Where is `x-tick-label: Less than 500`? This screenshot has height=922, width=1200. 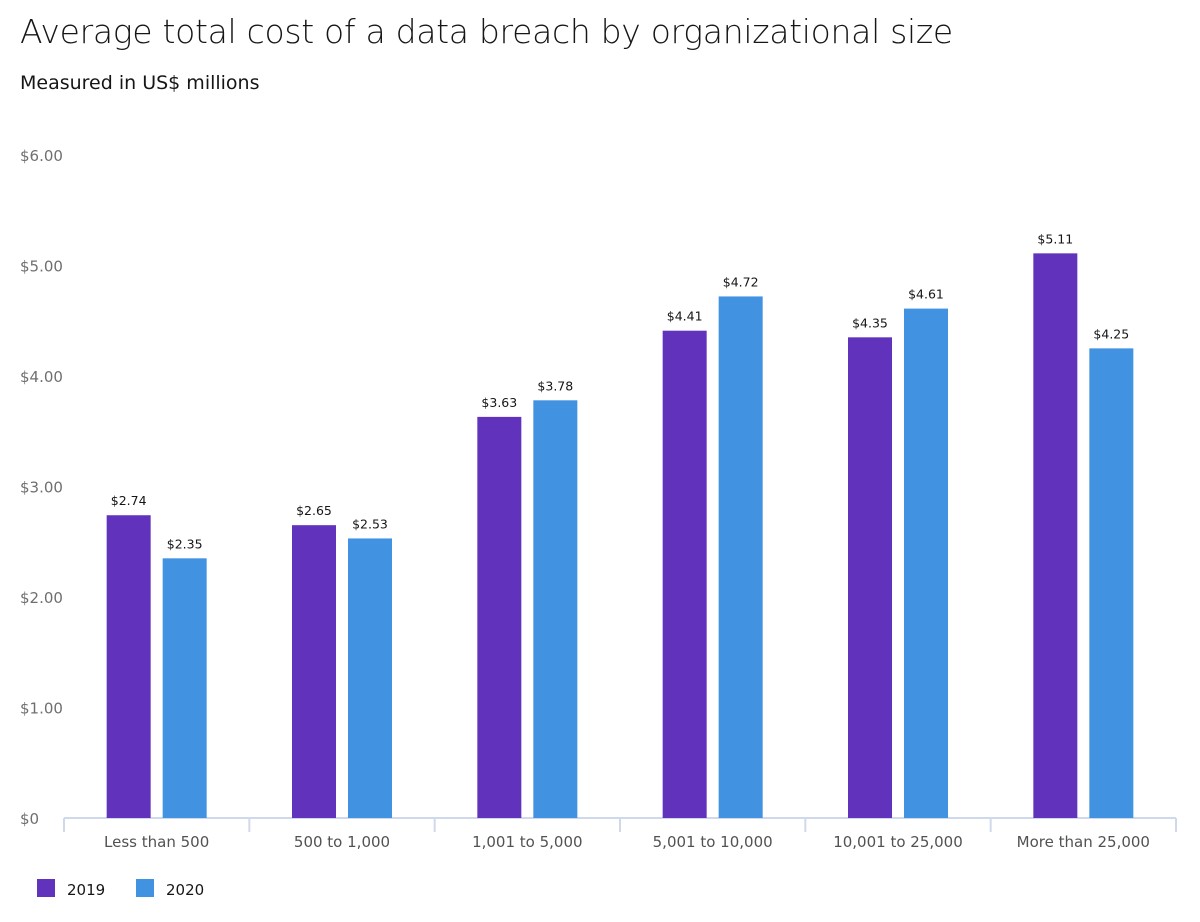
x-tick-label: Less than 500 is located at coordinates (156, 842).